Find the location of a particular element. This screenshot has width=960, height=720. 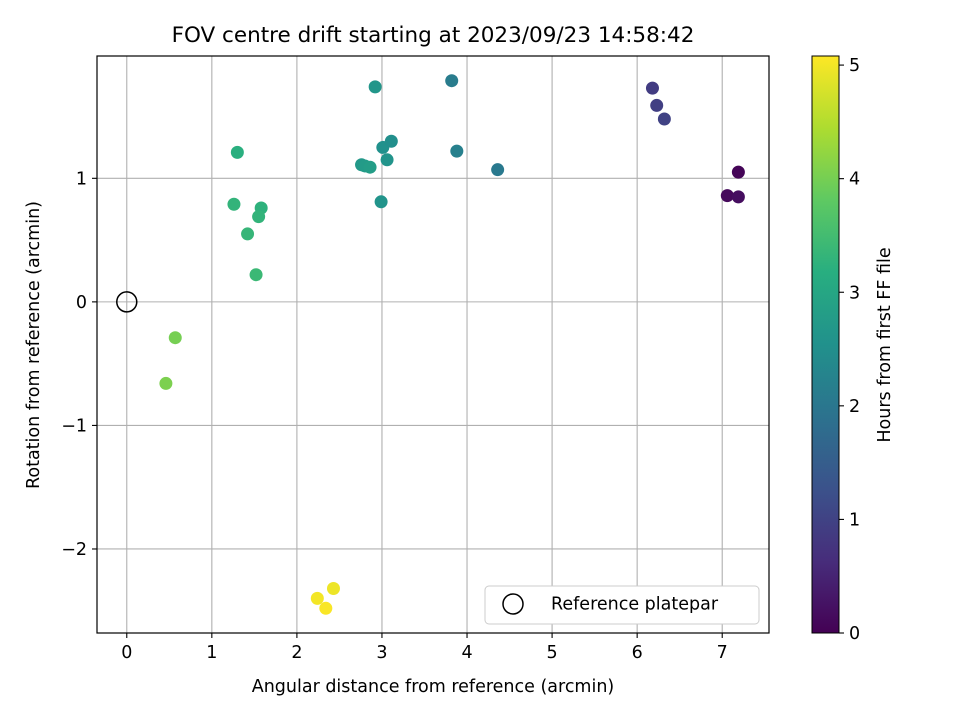

x-tick-label: 1 is located at coordinates (211, 653).